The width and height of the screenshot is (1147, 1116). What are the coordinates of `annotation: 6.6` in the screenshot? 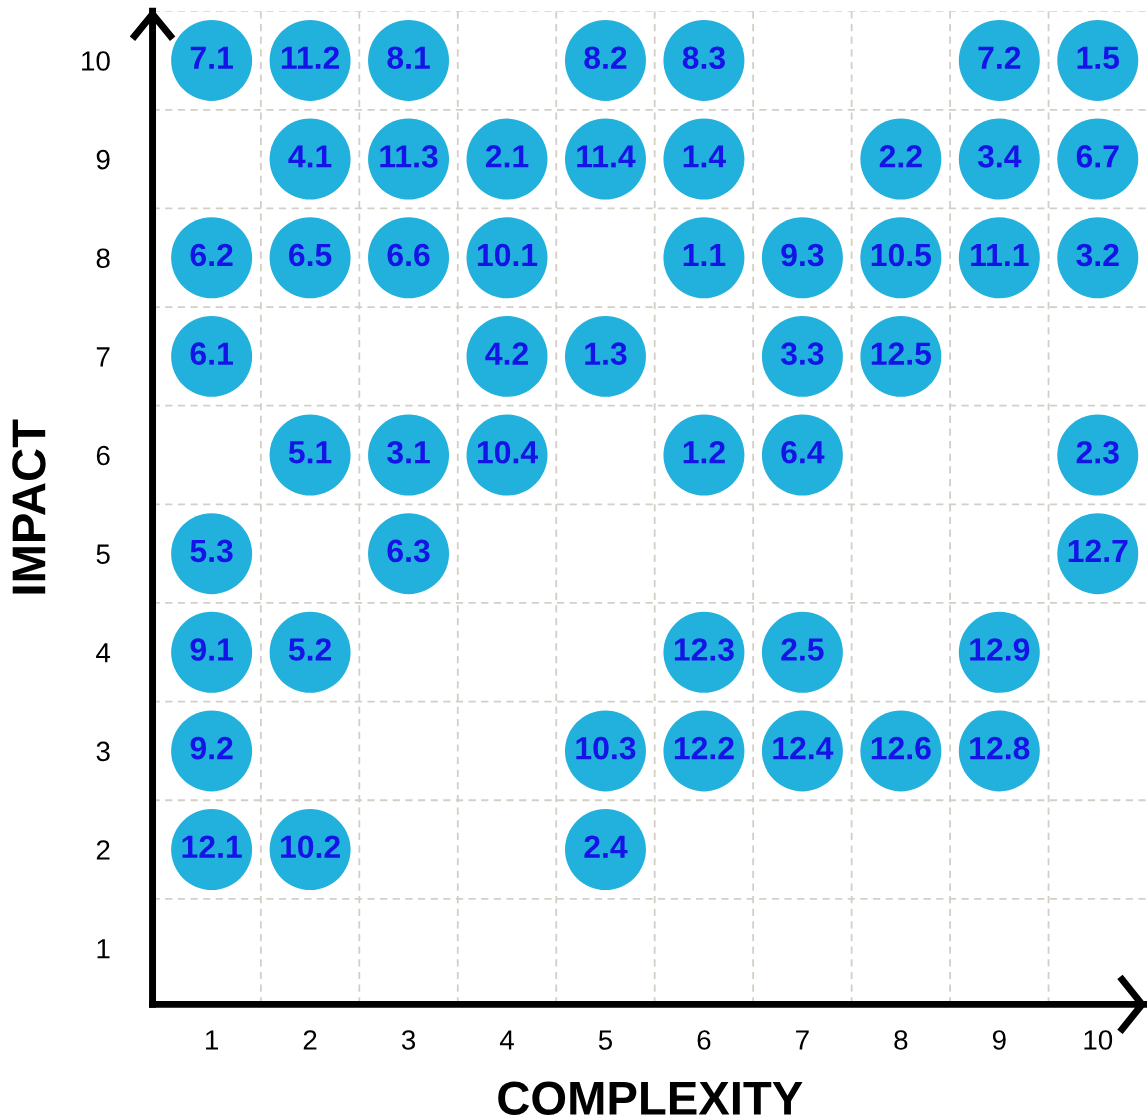 It's located at (408, 255).